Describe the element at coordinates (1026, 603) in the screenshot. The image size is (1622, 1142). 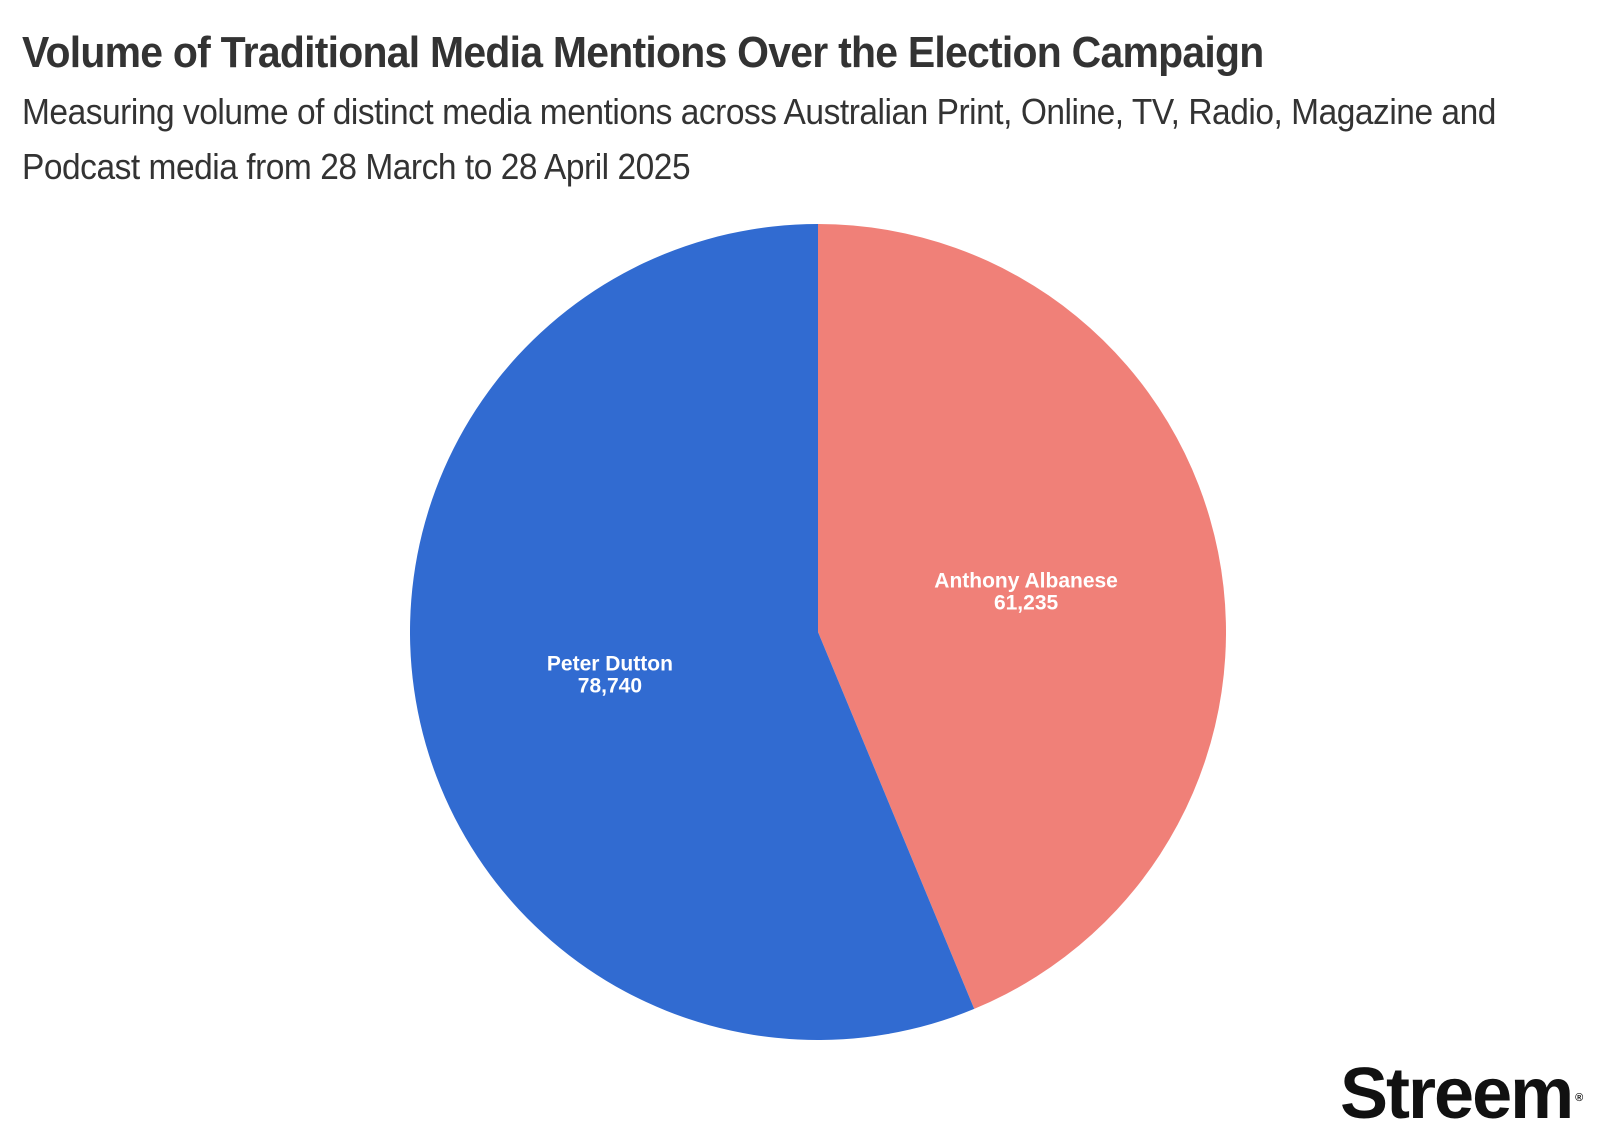
I see `slice-label-value: 61,235` at that location.